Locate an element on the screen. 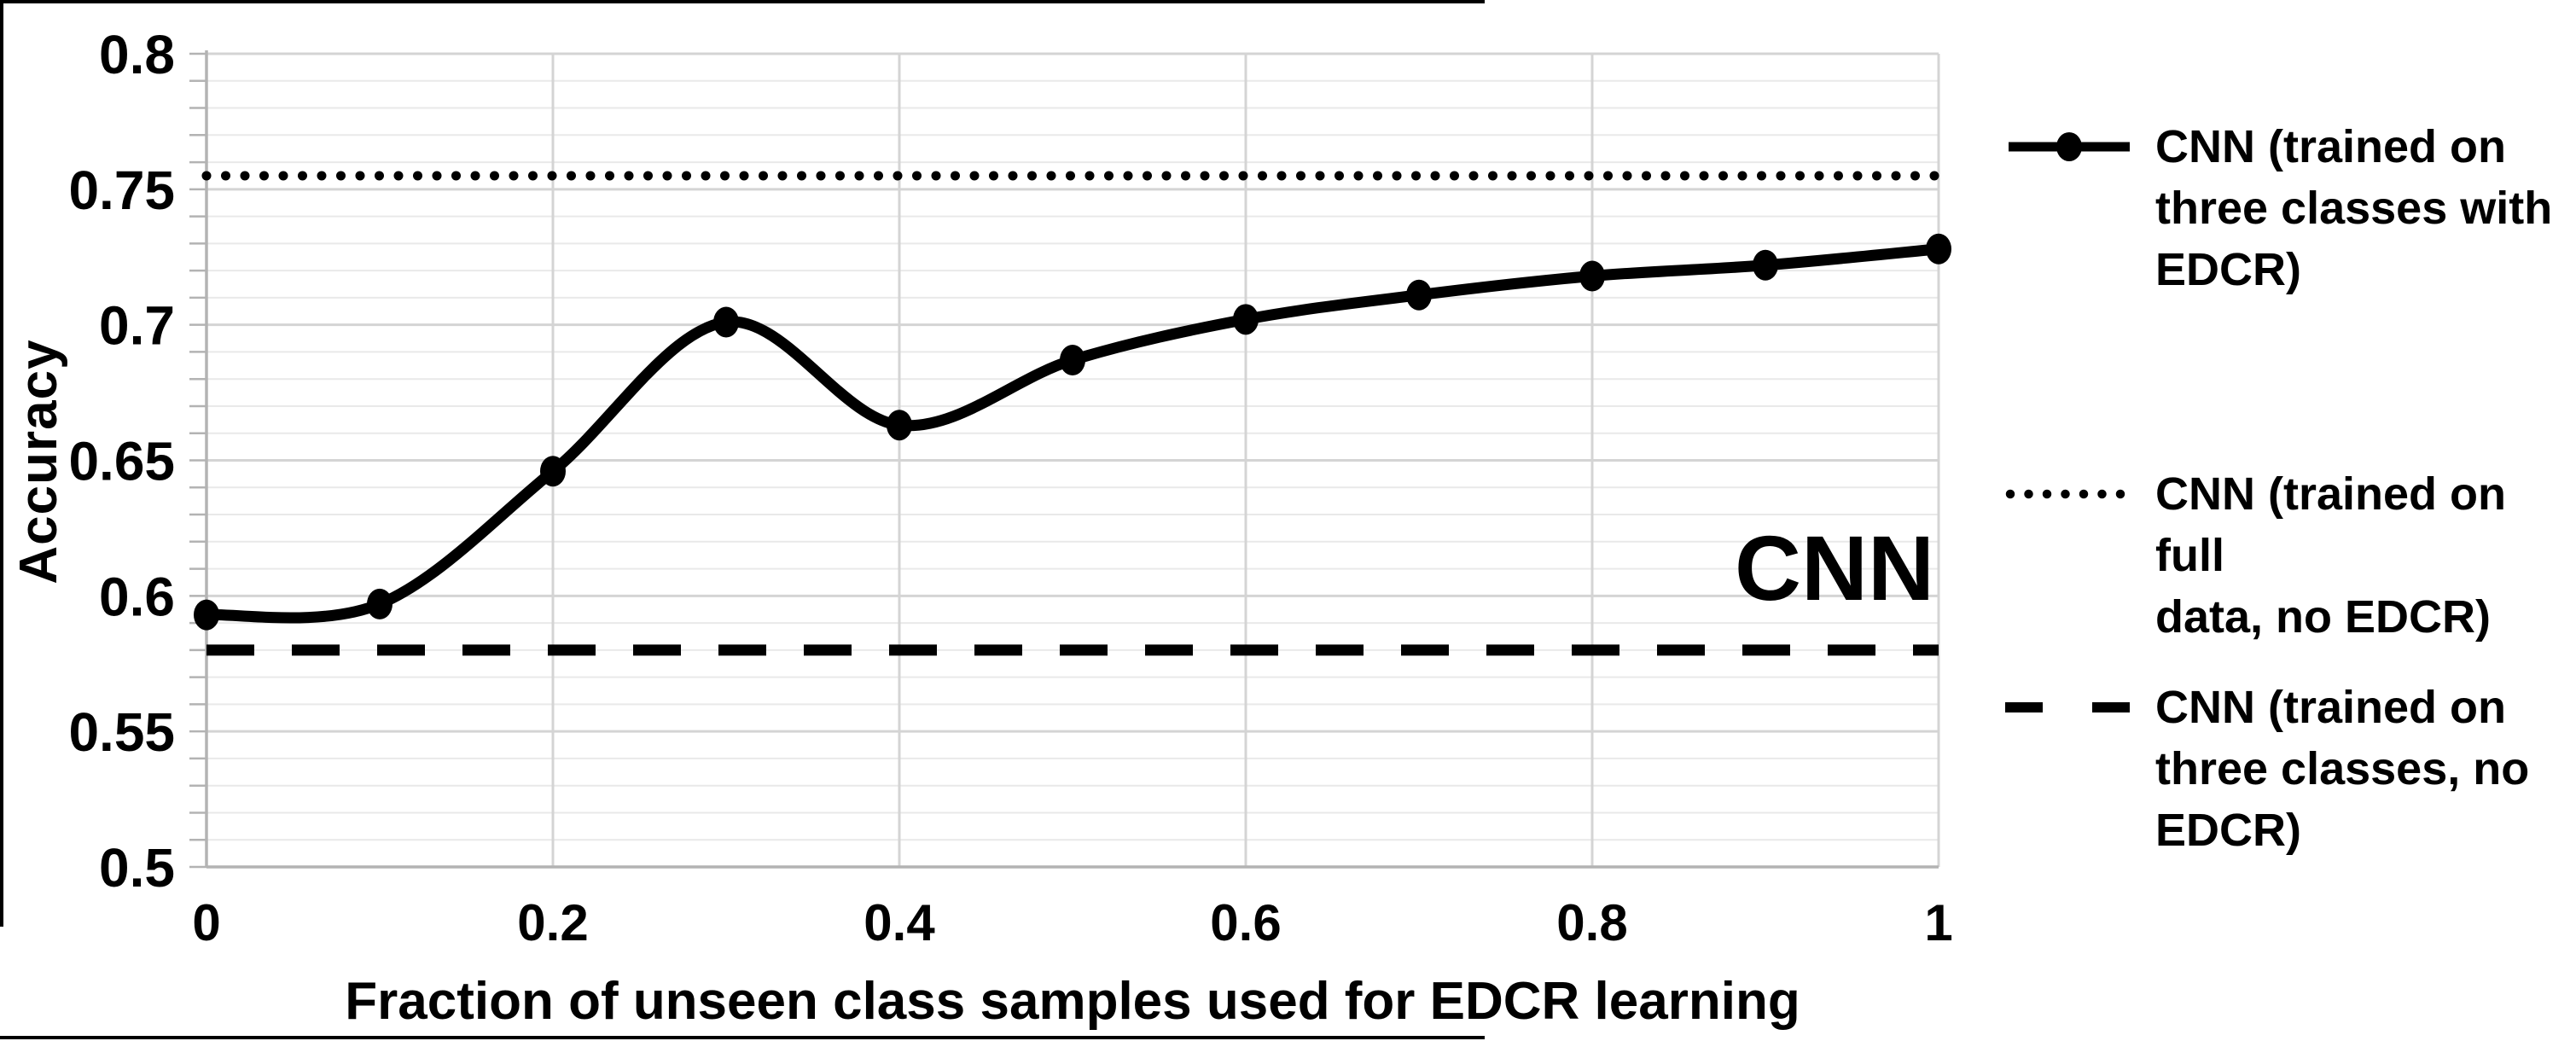  x-tick-label: 0.8 is located at coordinates (1591, 922).